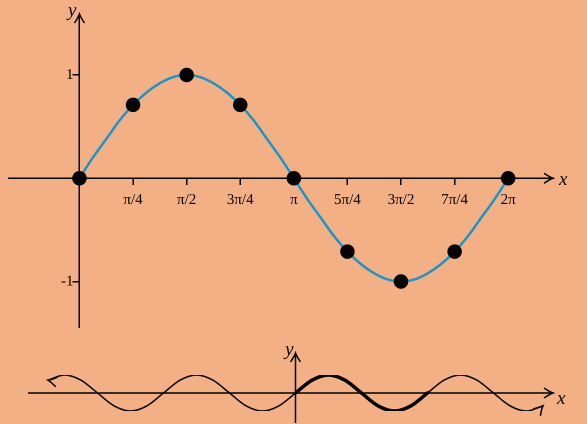 This screenshot has height=424, width=587. I want to click on x-tick-label: 7π/4, so click(454, 200).